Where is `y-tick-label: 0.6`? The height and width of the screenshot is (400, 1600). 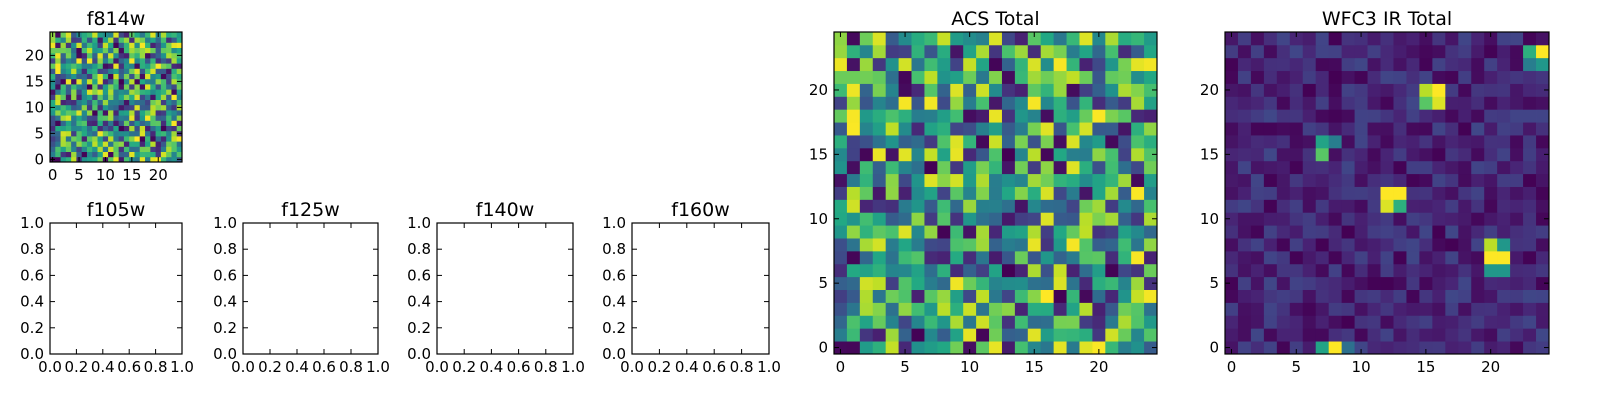 y-tick-label: 0.6 is located at coordinates (614, 275).